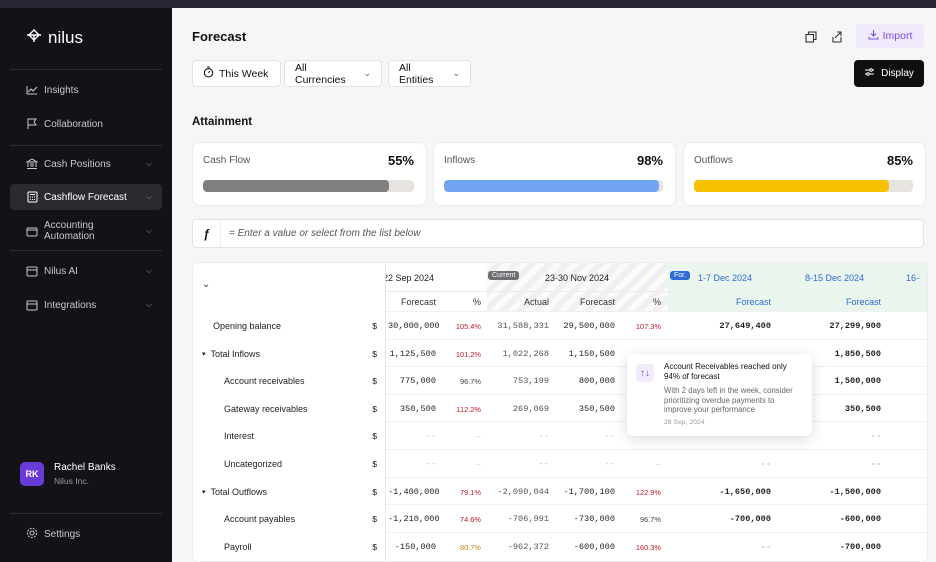 Image resolution: width=936 pixels, height=562 pixels. Describe the element at coordinates (855, 326) in the screenshot. I see `value-cell: 27,299,900` at that location.